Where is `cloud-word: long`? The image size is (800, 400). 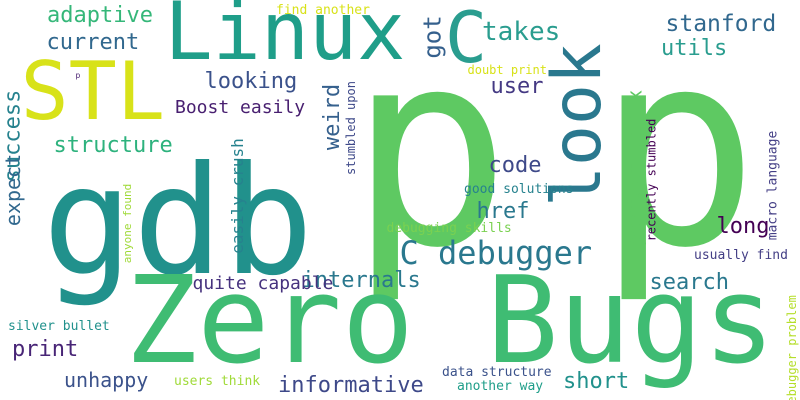
cloud-word: long is located at coordinates (743, 226).